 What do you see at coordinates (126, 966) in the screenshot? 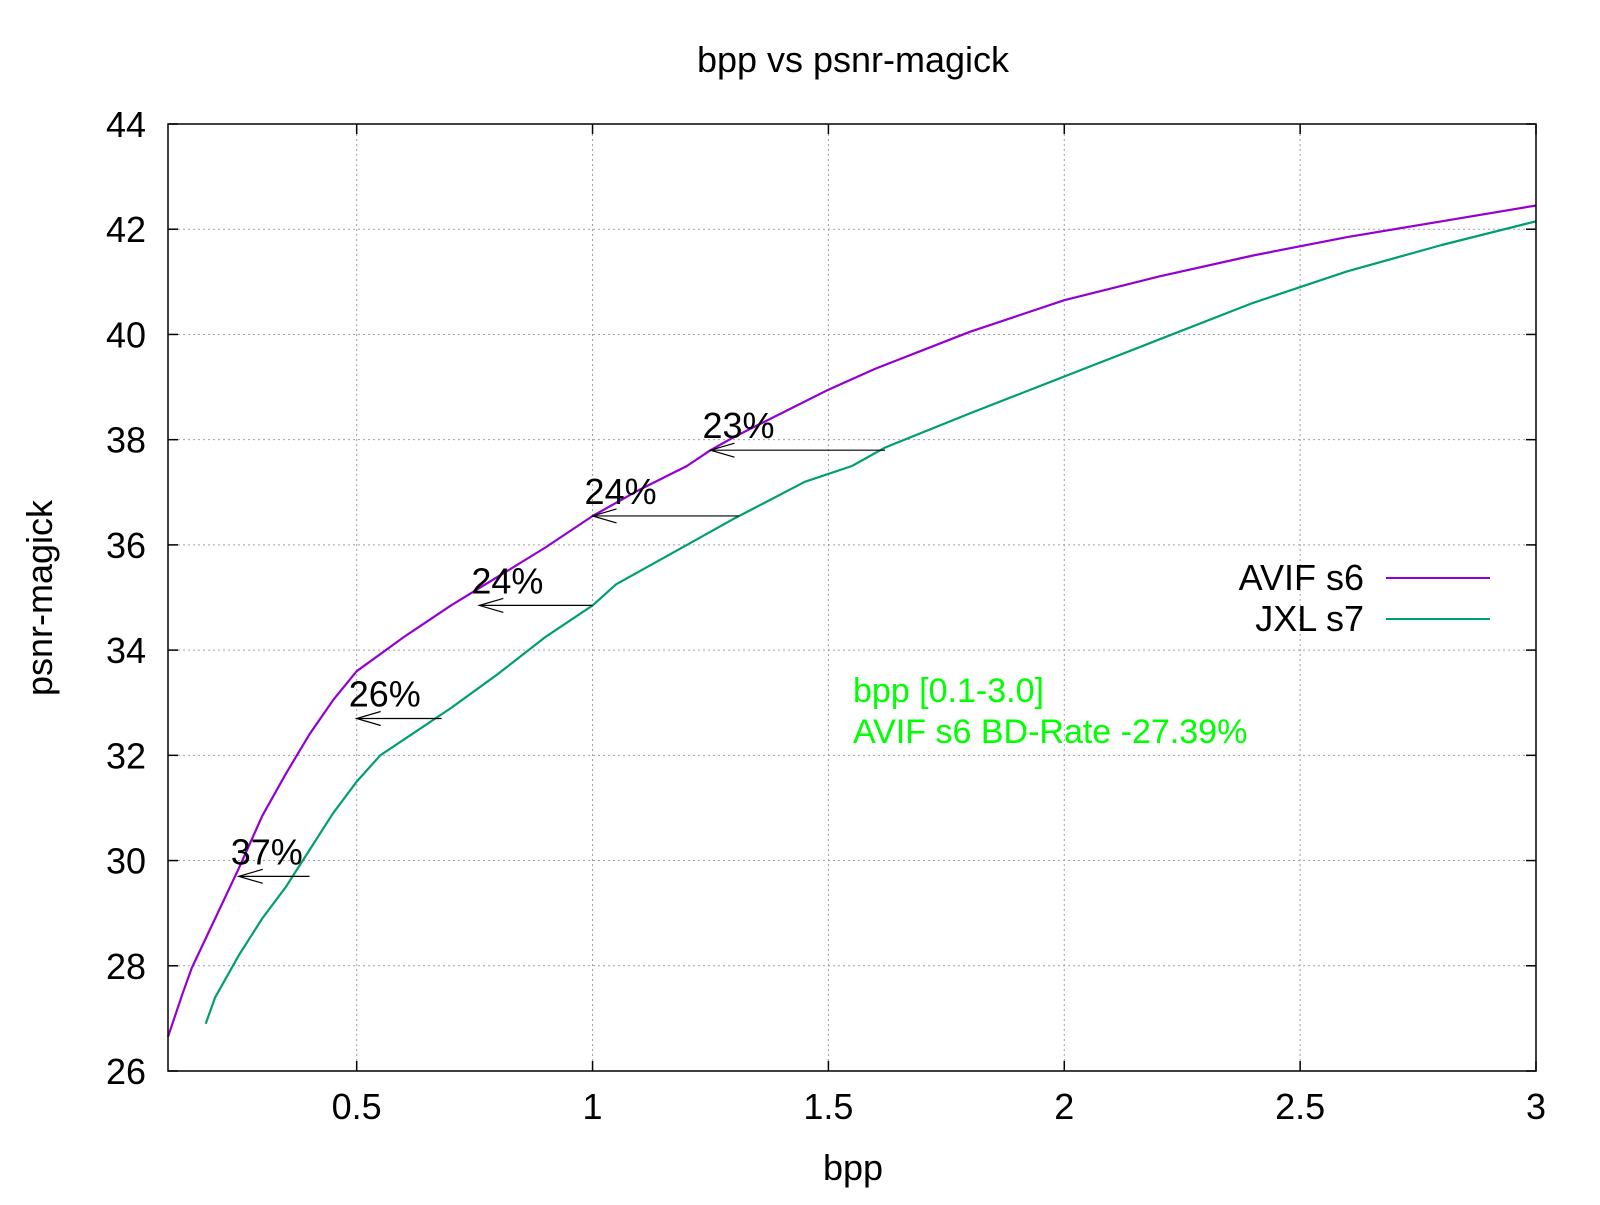
I see `y-tick-label: 28` at bounding box center [126, 966].